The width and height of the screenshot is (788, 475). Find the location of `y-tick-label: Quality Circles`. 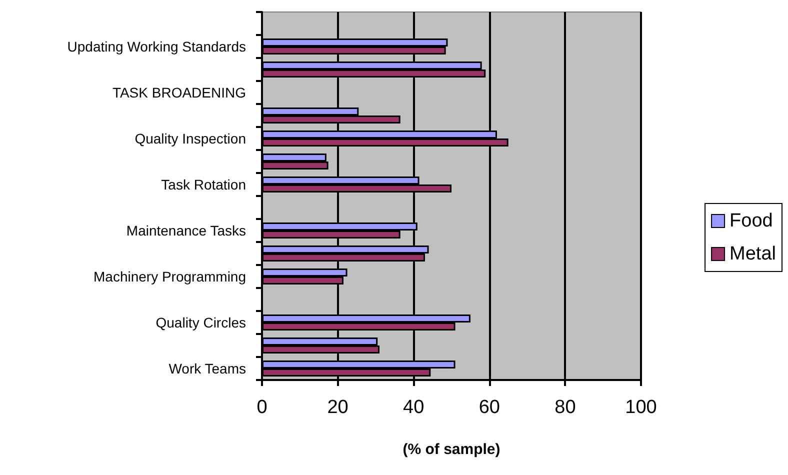

y-tick-label: Quality Circles is located at coordinates (201, 322).